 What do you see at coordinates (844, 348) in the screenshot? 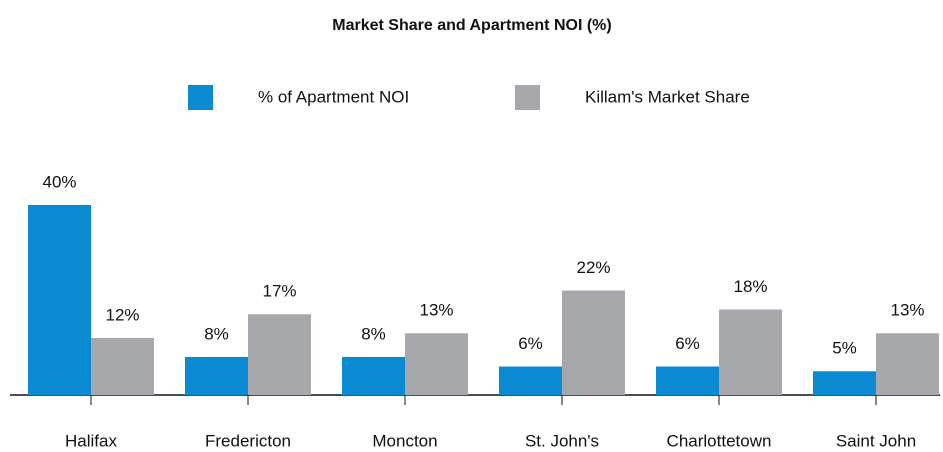
I see `value-label: 5%` at bounding box center [844, 348].